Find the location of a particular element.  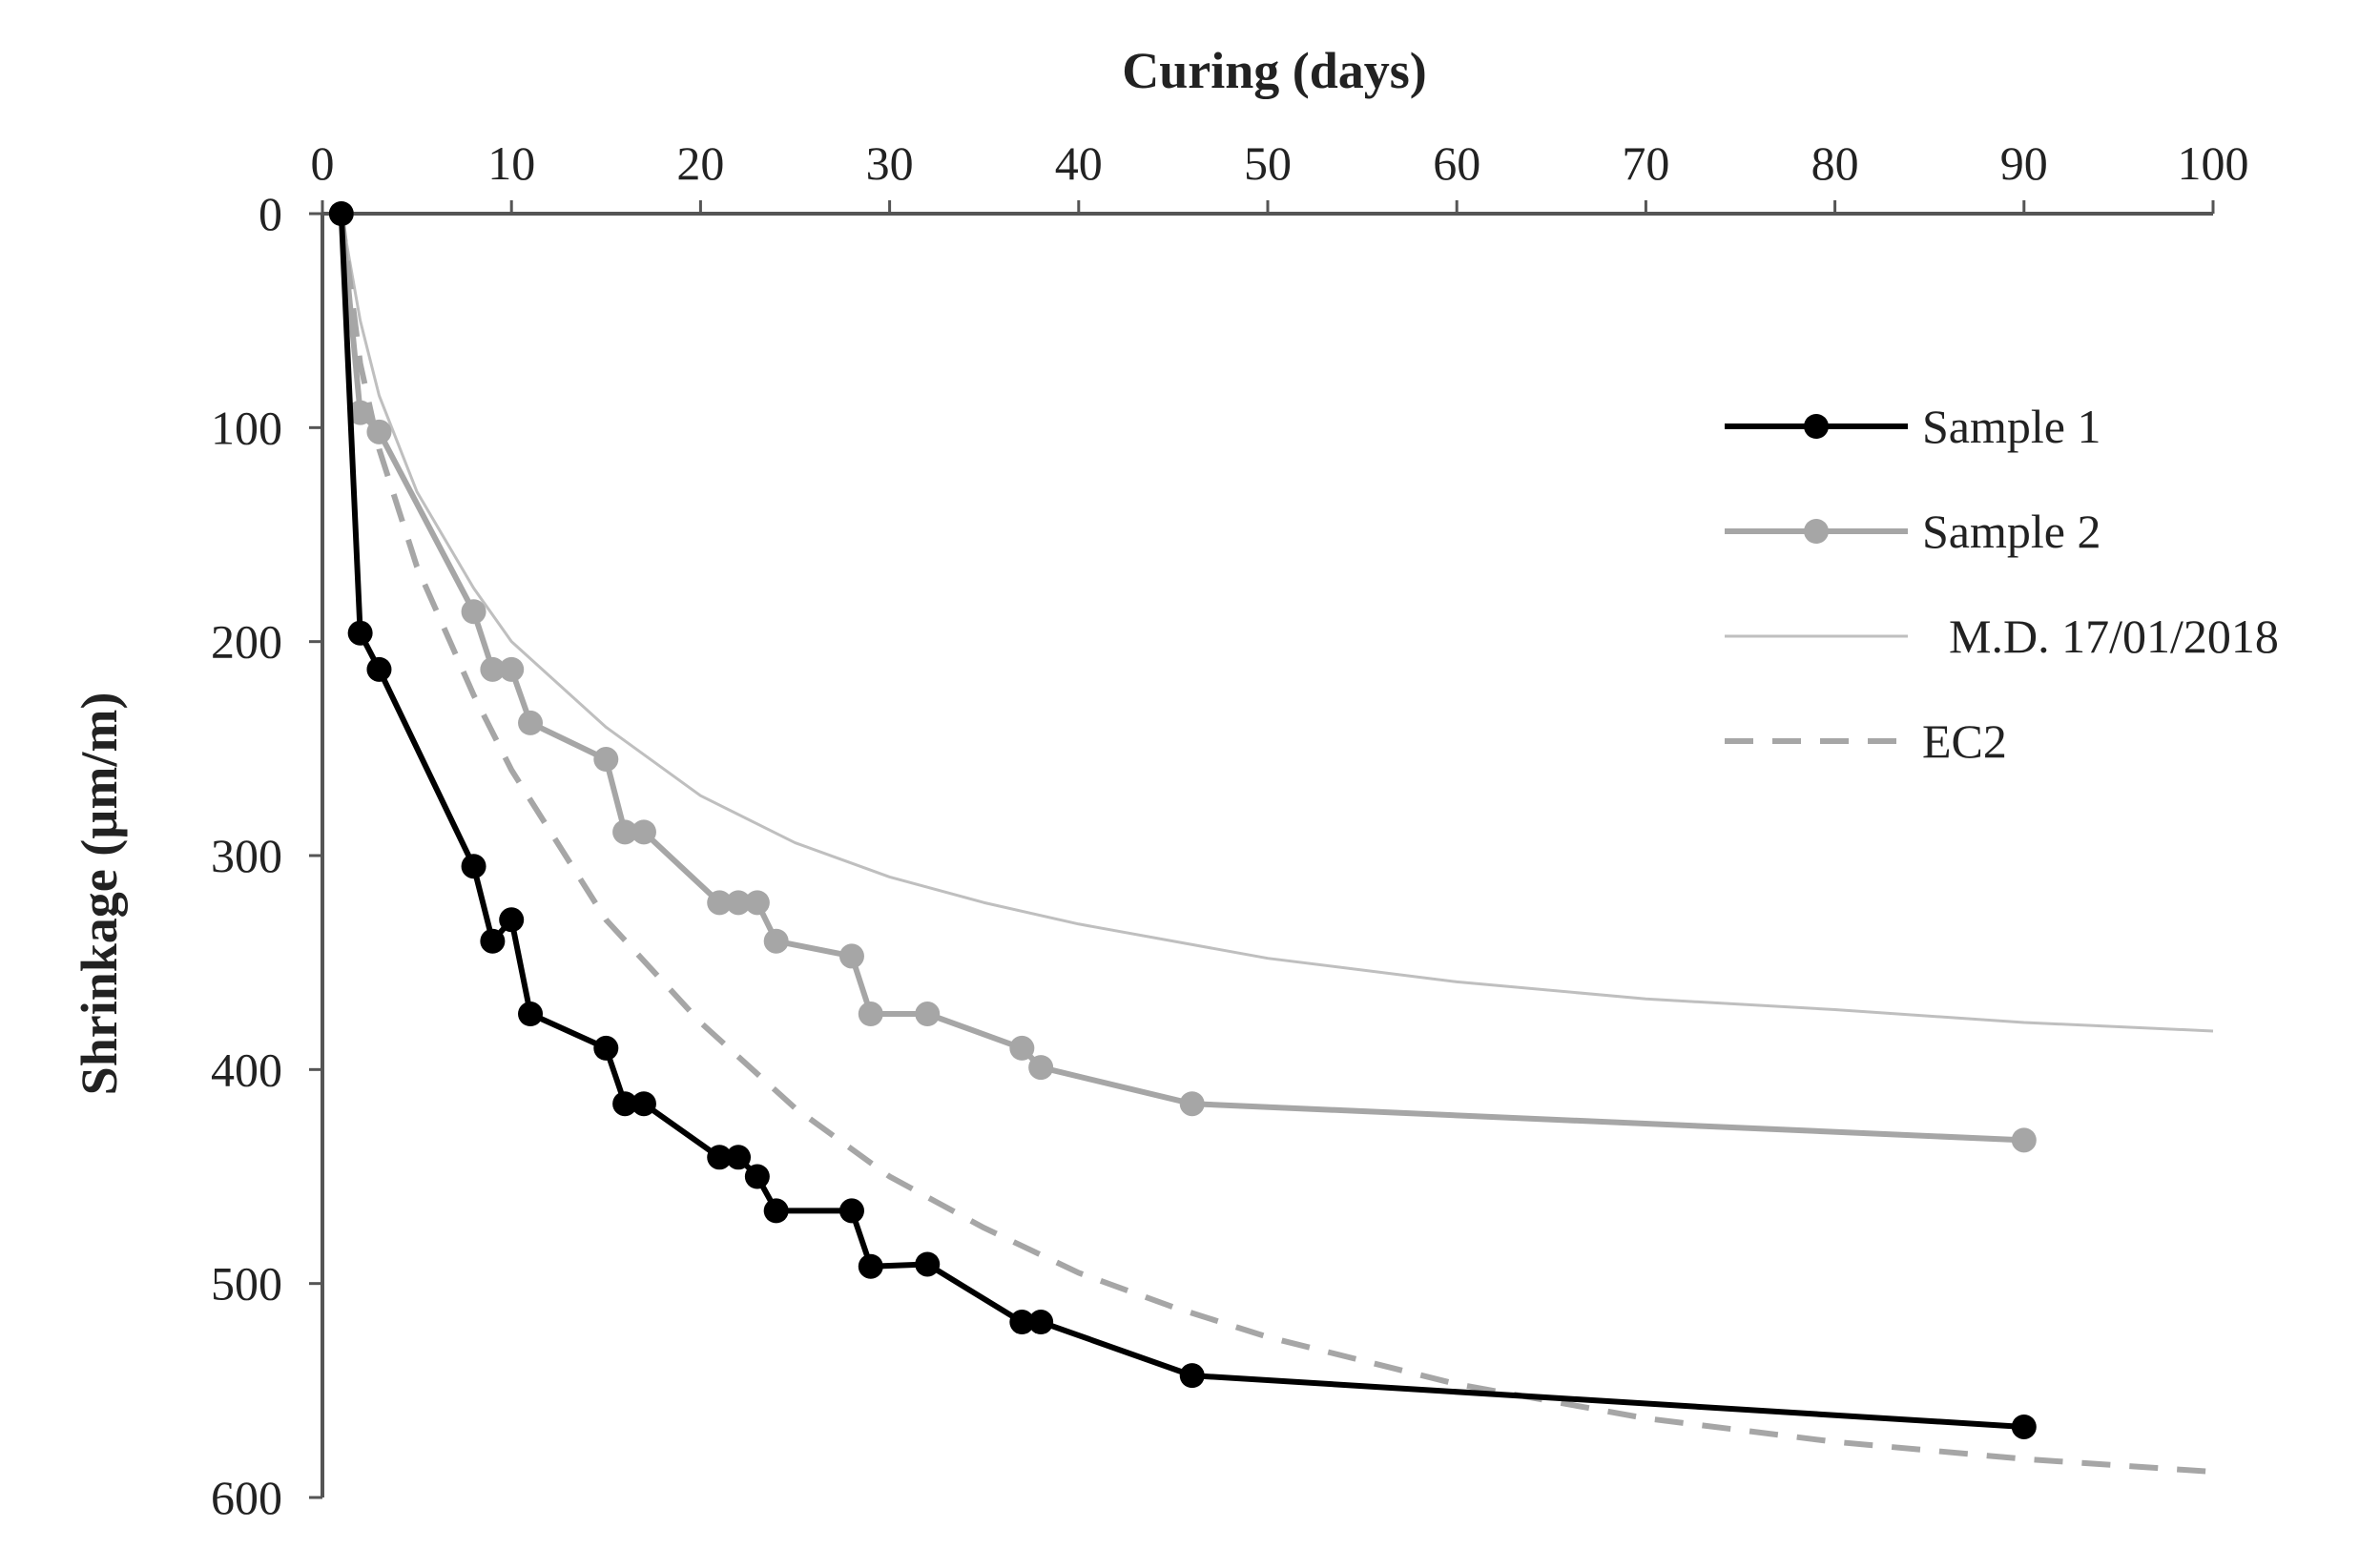

legend-item-m-d-17-01-2018: M.D. 17/01/2018 is located at coordinates (2002, 636).